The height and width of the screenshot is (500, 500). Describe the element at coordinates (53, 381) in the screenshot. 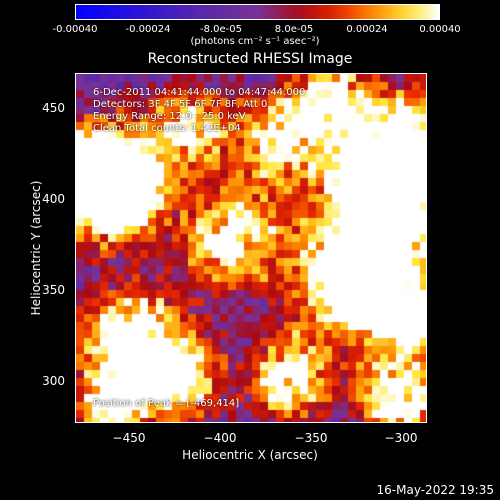

I see `y-tick-label: 300` at that location.